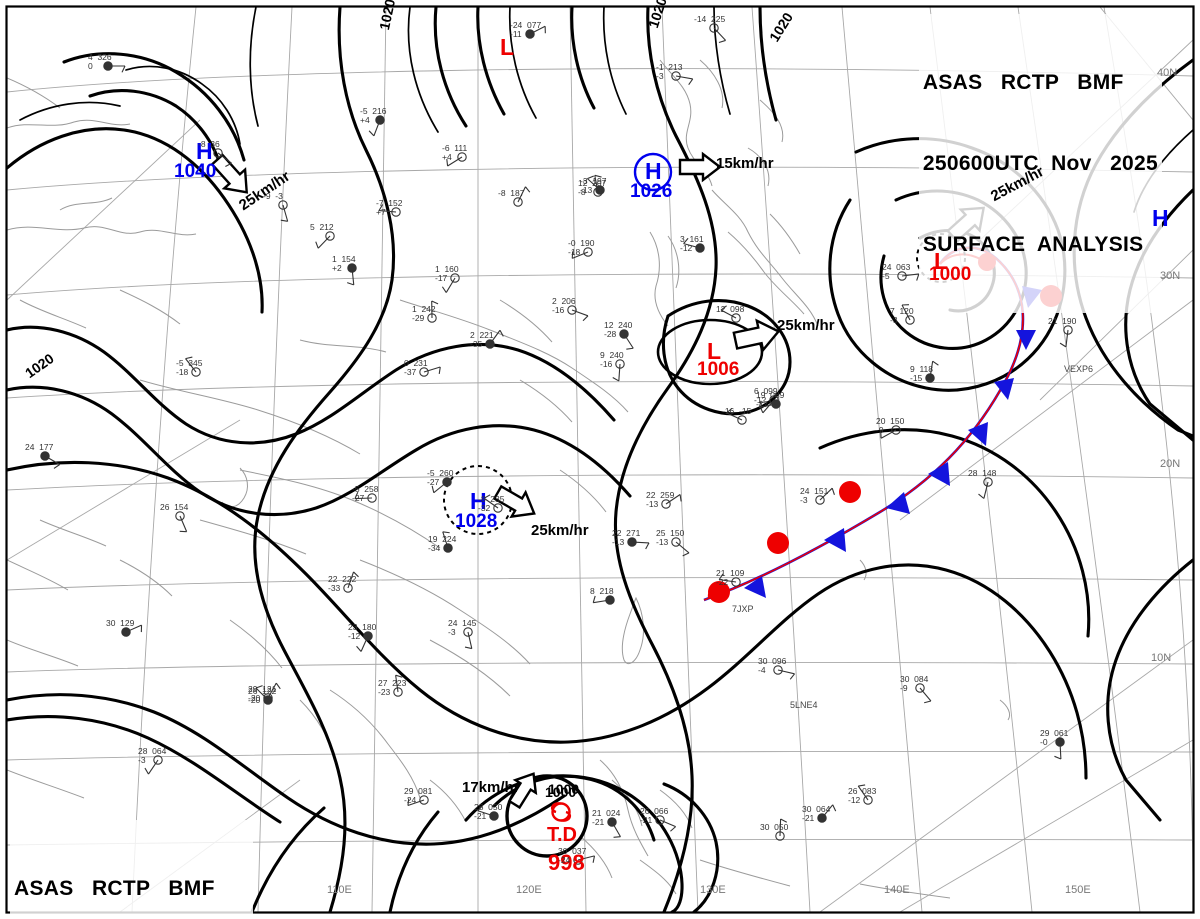  I want to click on station-plot-text: 24 151 -3, so click(814, 495).